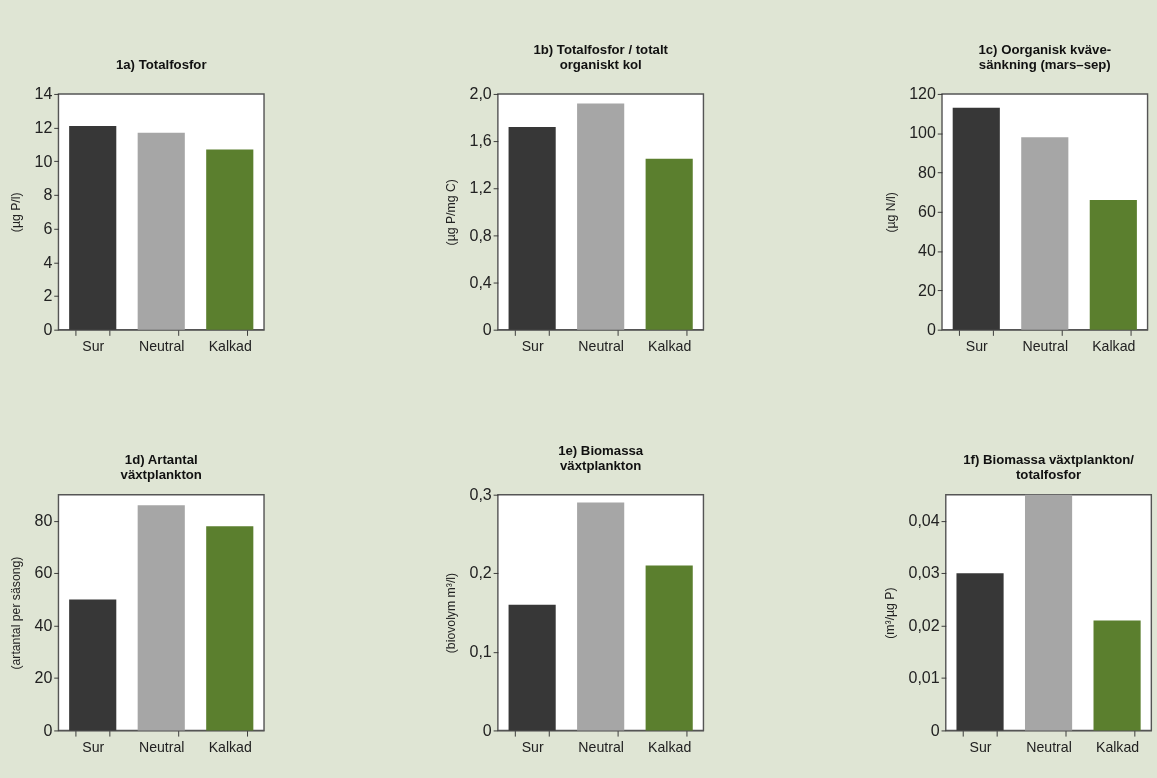 The width and height of the screenshot is (1157, 778). Describe the element at coordinates (922, 93) in the screenshot. I see `y-tick-label: 120` at that location.